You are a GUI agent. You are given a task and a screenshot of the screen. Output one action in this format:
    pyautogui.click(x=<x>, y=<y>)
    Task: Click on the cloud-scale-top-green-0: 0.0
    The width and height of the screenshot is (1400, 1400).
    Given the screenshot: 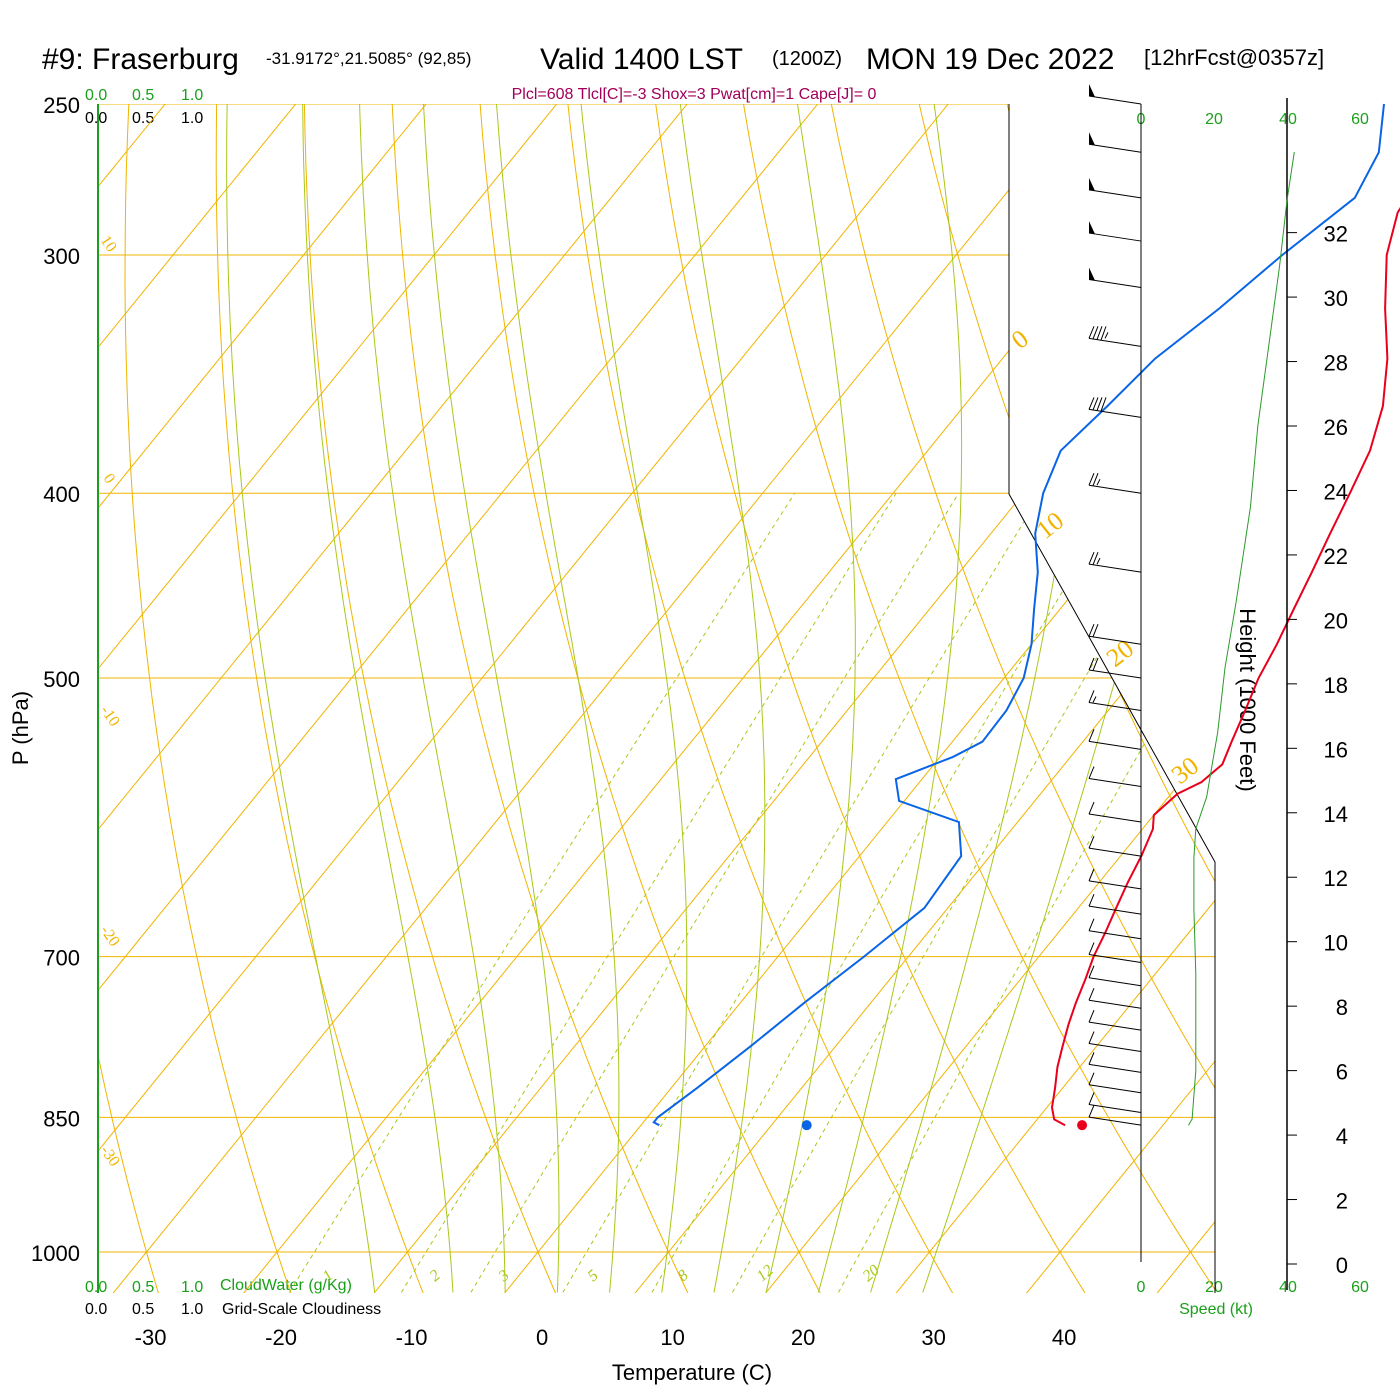 What is the action you would take?
    pyautogui.click(x=96, y=95)
    